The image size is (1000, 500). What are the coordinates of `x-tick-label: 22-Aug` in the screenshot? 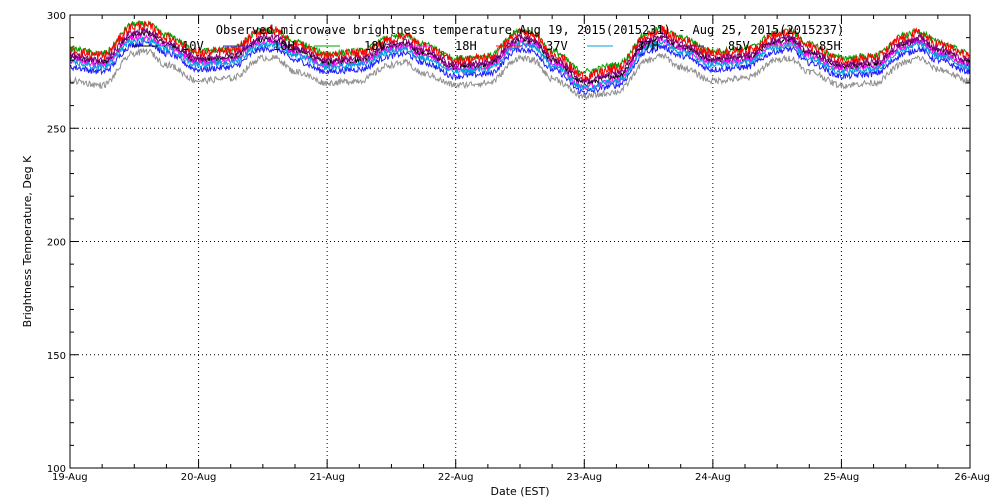 It's located at (456, 477).